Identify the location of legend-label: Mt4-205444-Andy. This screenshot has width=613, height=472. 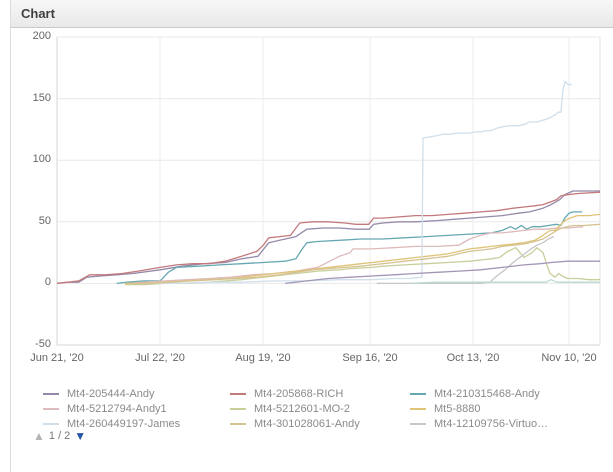
(111, 393).